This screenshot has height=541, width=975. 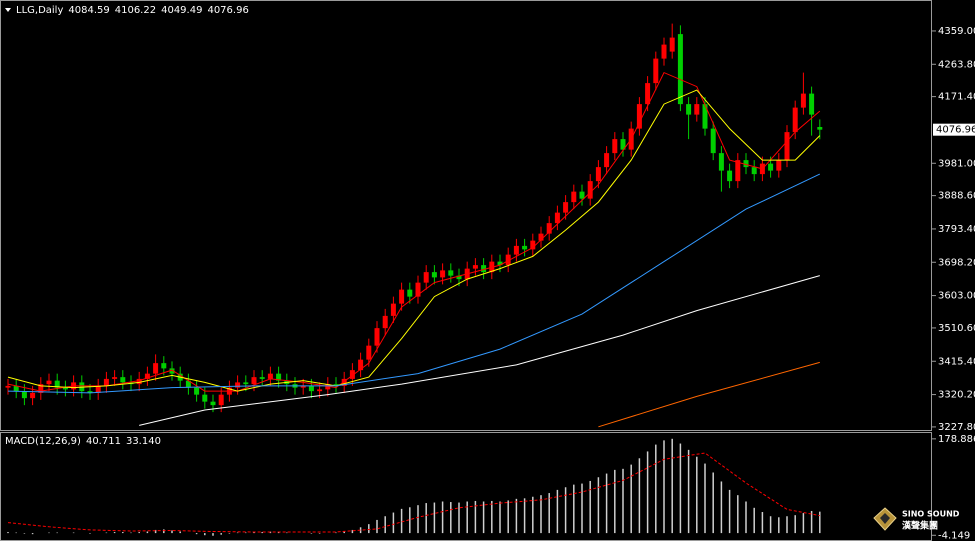 I want to click on y-tick-label: 3793.40, so click(x=956, y=229).